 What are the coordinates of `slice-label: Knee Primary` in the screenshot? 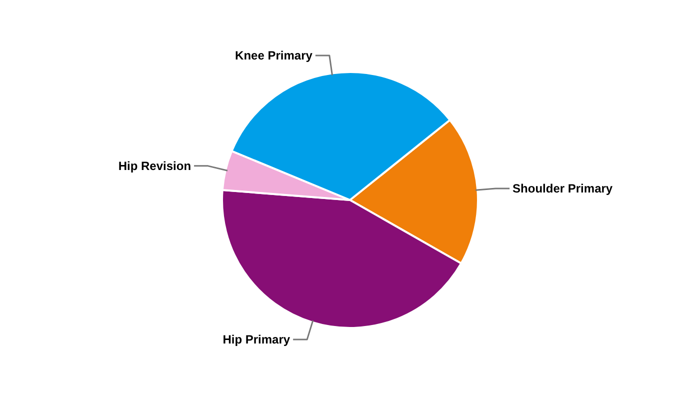 It's located at (274, 55).